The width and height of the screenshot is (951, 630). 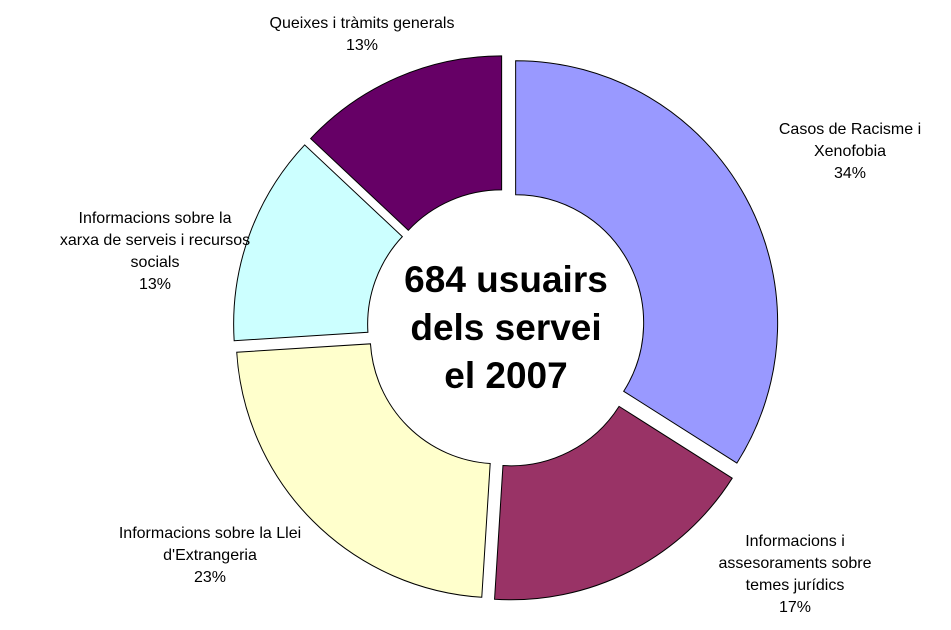 I want to click on category-label: Casos de Racisme i Xenofobia, so click(x=850, y=140).